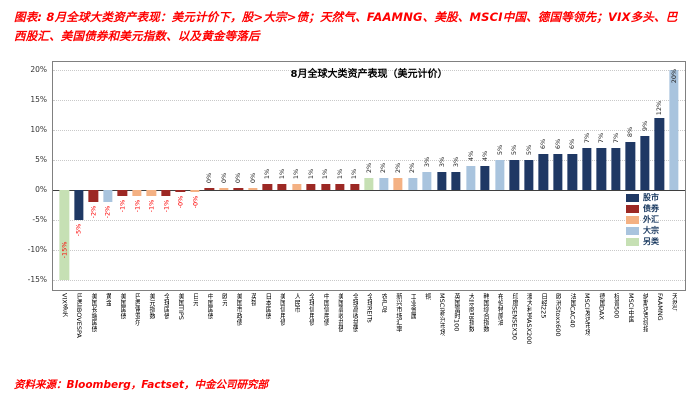 The height and width of the screenshot is (413, 700). I want to click on x-axis-label: 全球高收益债, so click(354, 313).